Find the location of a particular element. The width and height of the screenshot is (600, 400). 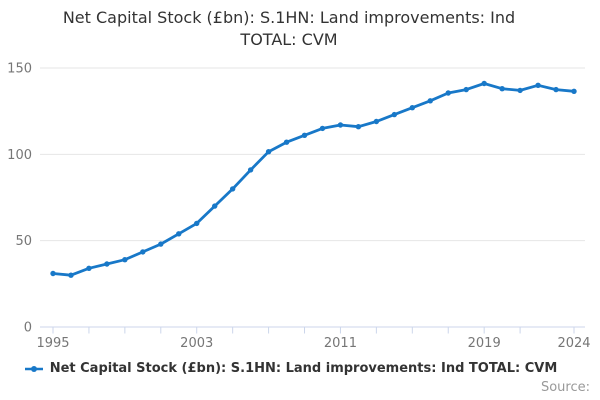

source-label: Source: is located at coordinates (565, 387).